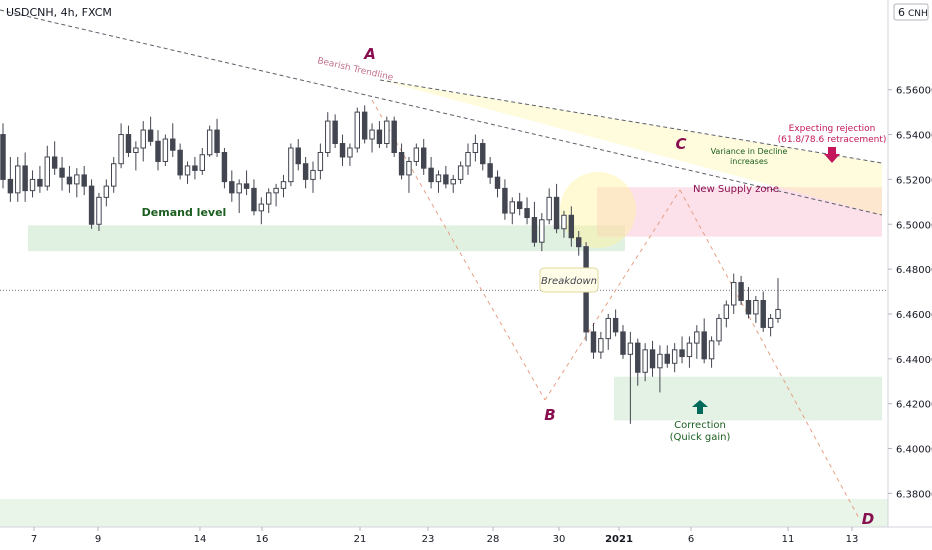  I want to click on time-axis, so click(466, 538).